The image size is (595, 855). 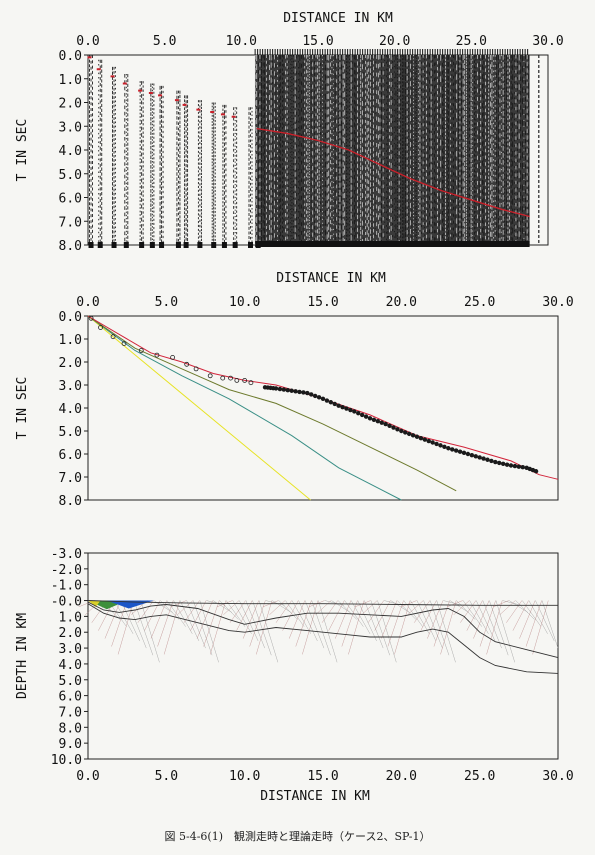 I want to click on record-section-ytick-label: 1.0, so click(x=70, y=80).